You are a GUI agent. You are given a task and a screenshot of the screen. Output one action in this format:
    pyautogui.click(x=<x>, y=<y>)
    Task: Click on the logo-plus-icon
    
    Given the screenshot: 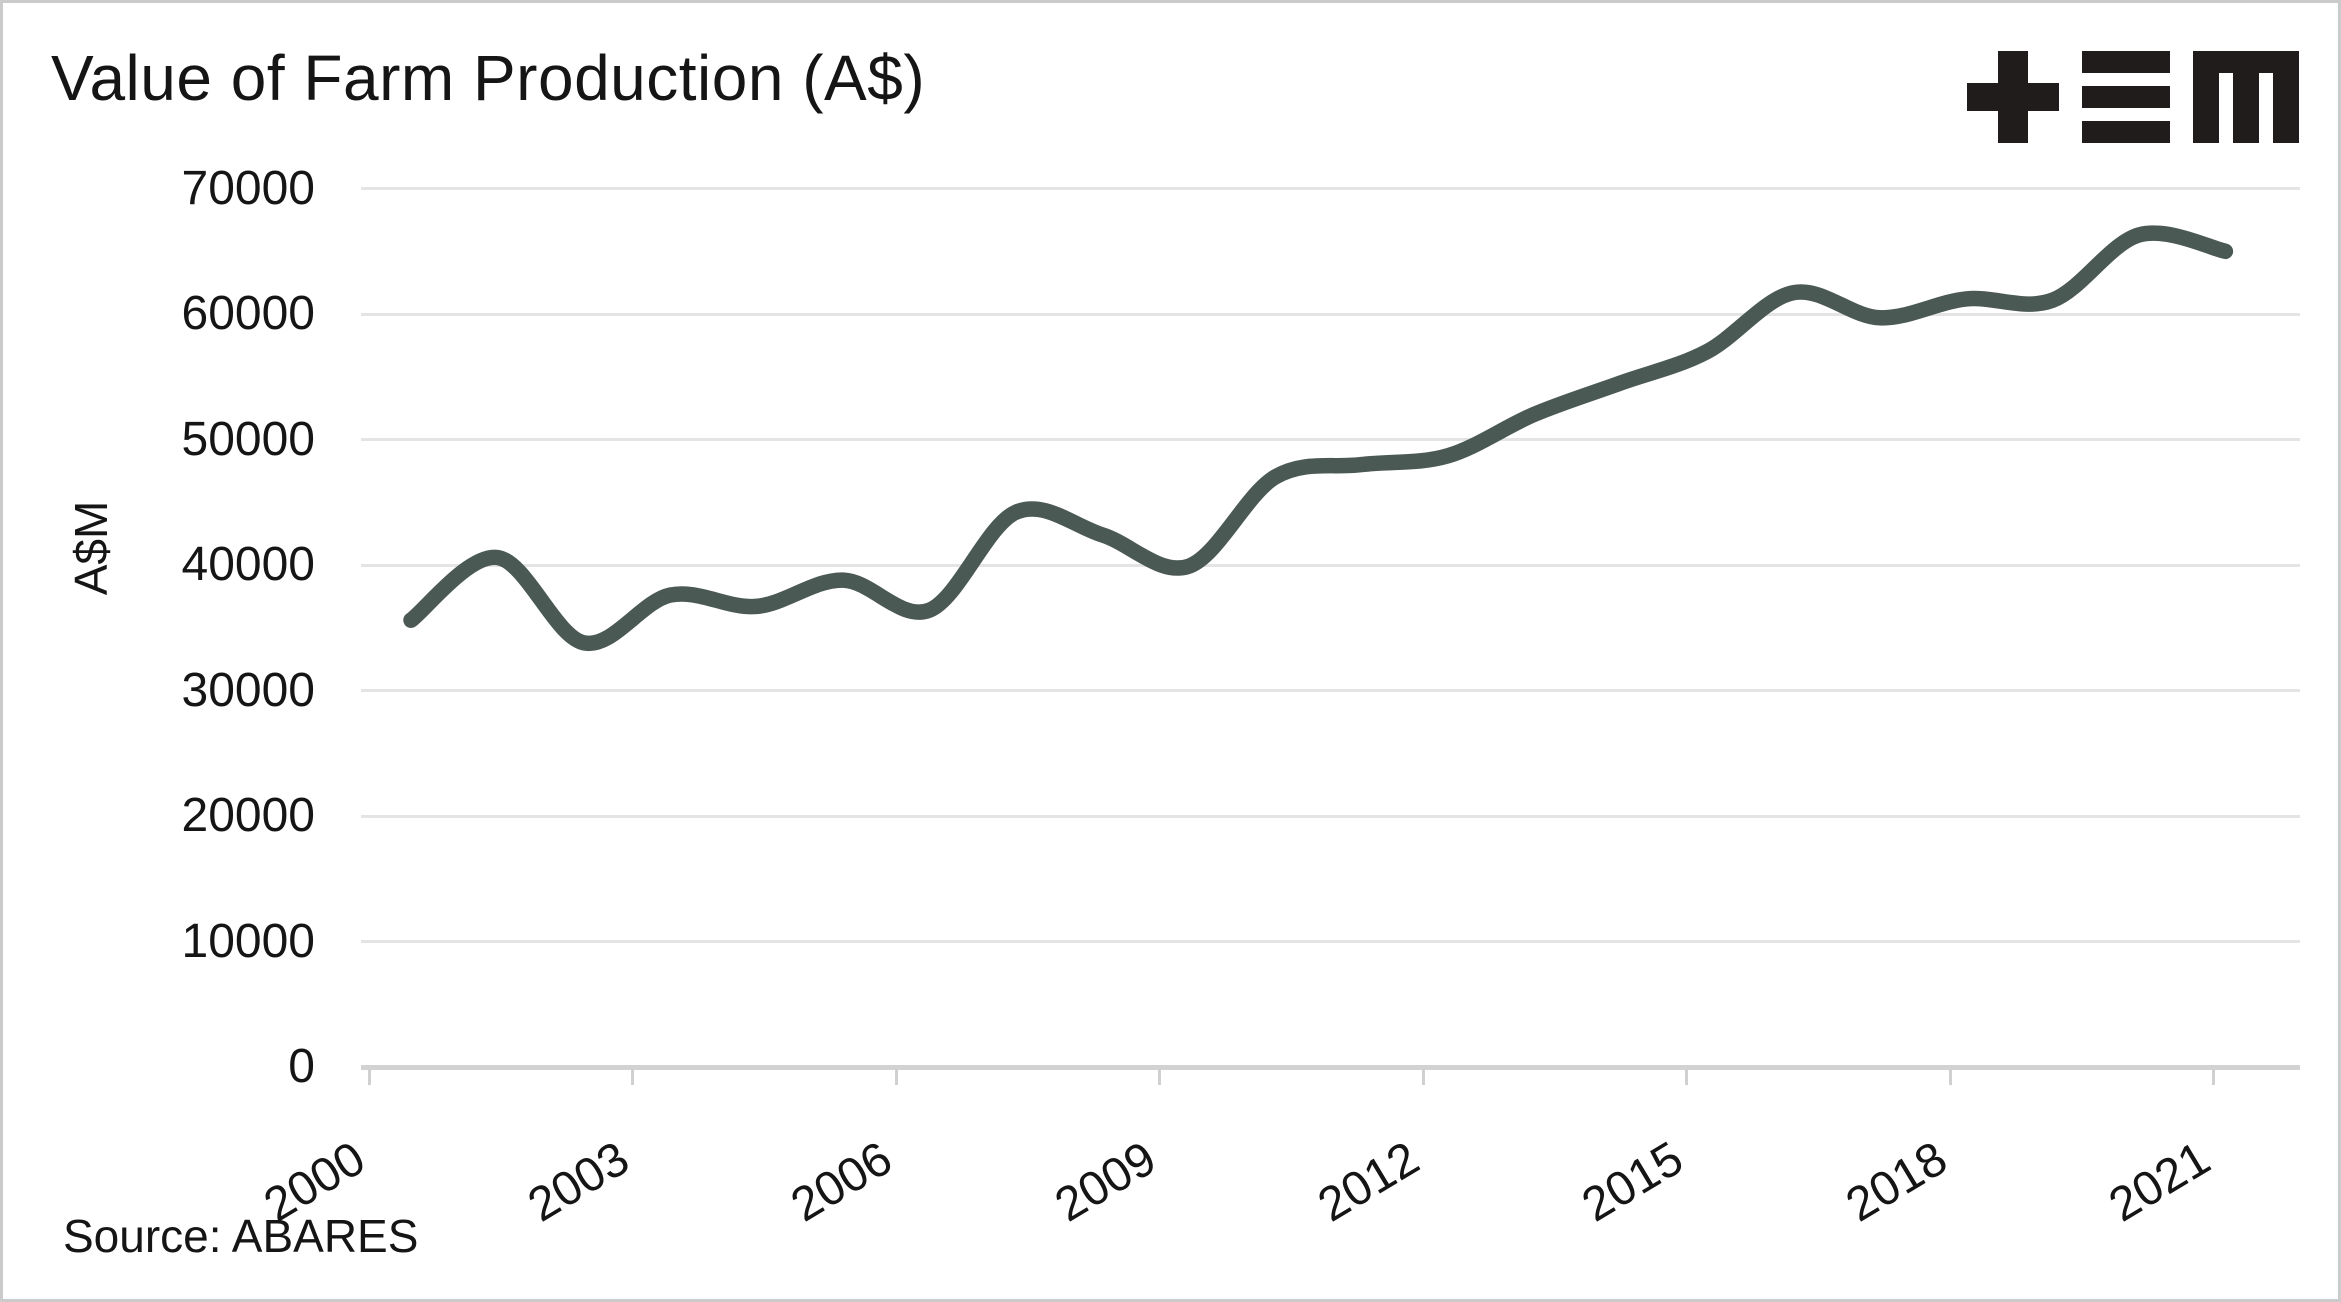 What is the action you would take?
    pyautogui.click(x=2013, y=97)
    